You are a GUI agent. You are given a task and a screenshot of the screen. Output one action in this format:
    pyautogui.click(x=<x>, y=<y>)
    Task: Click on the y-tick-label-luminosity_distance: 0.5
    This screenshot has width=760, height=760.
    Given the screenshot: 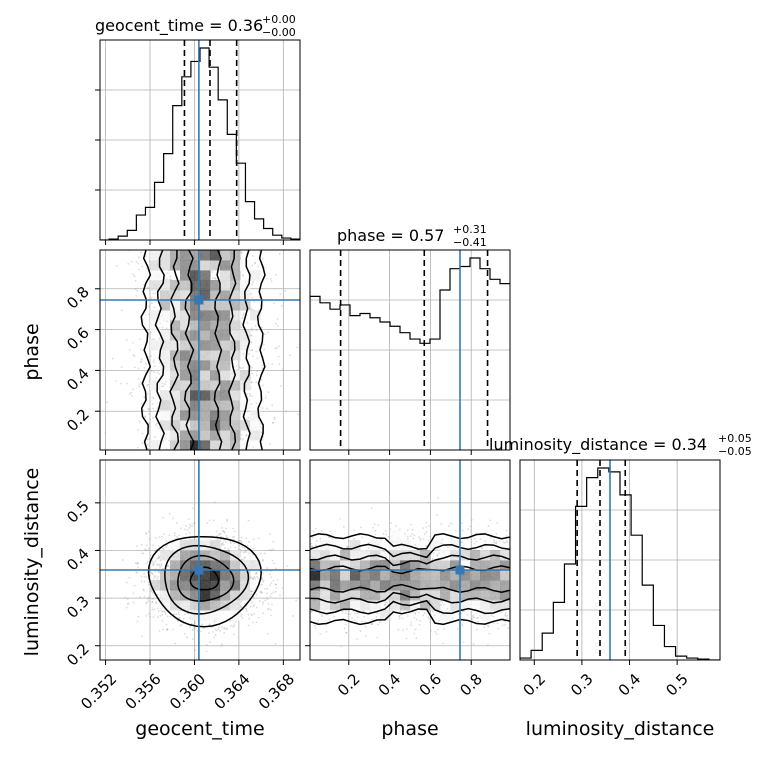 What is the action you would take?
    pyautogui.click(x=78, y=512)
    